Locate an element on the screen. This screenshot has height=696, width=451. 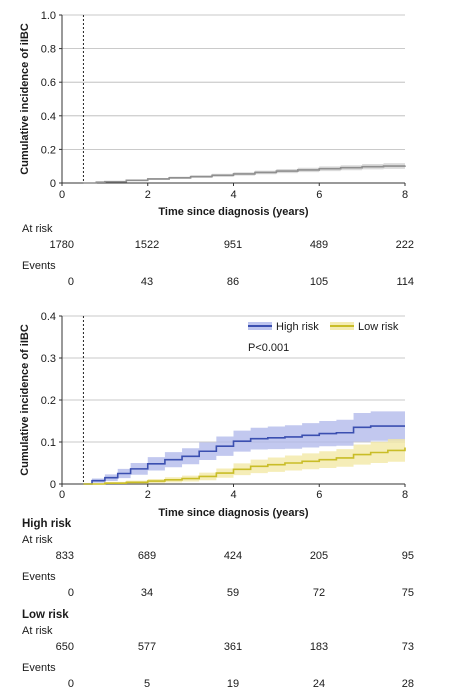
at-risk-count: 361 is located at coordinates (233, 647).